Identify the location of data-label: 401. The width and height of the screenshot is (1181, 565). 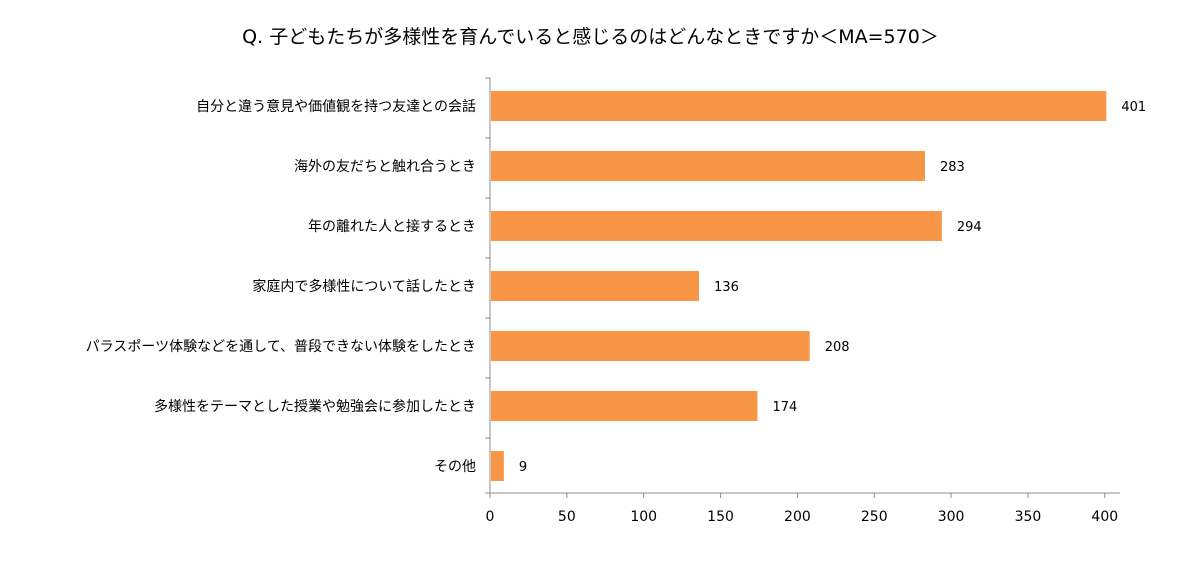
(1133, 107).